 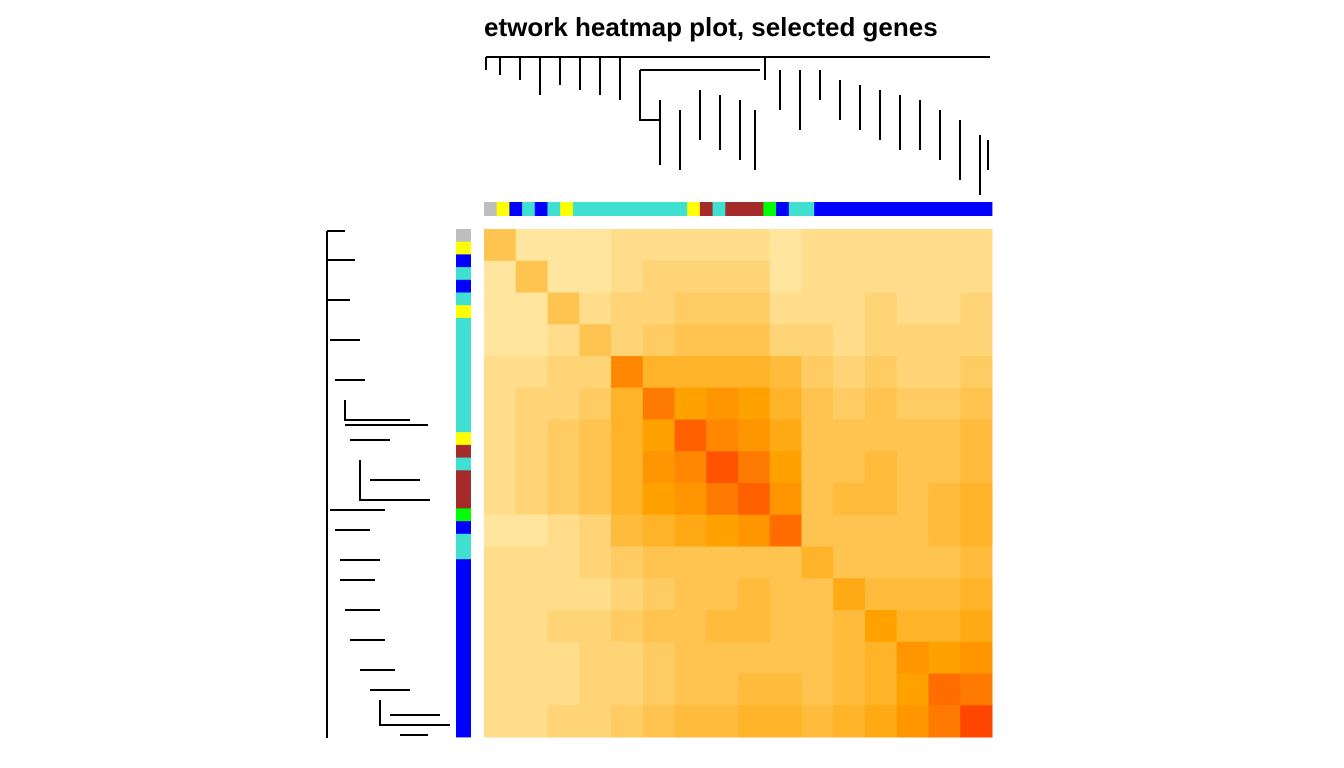 I want to click on left-dendrogram, so click(x=388, y=484).